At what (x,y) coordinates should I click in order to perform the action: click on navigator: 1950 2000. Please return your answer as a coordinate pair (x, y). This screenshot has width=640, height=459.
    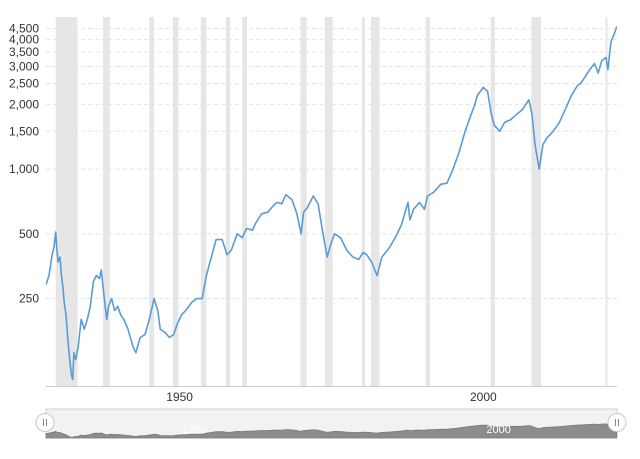
    Looking at the image, I should click on (331, 423).